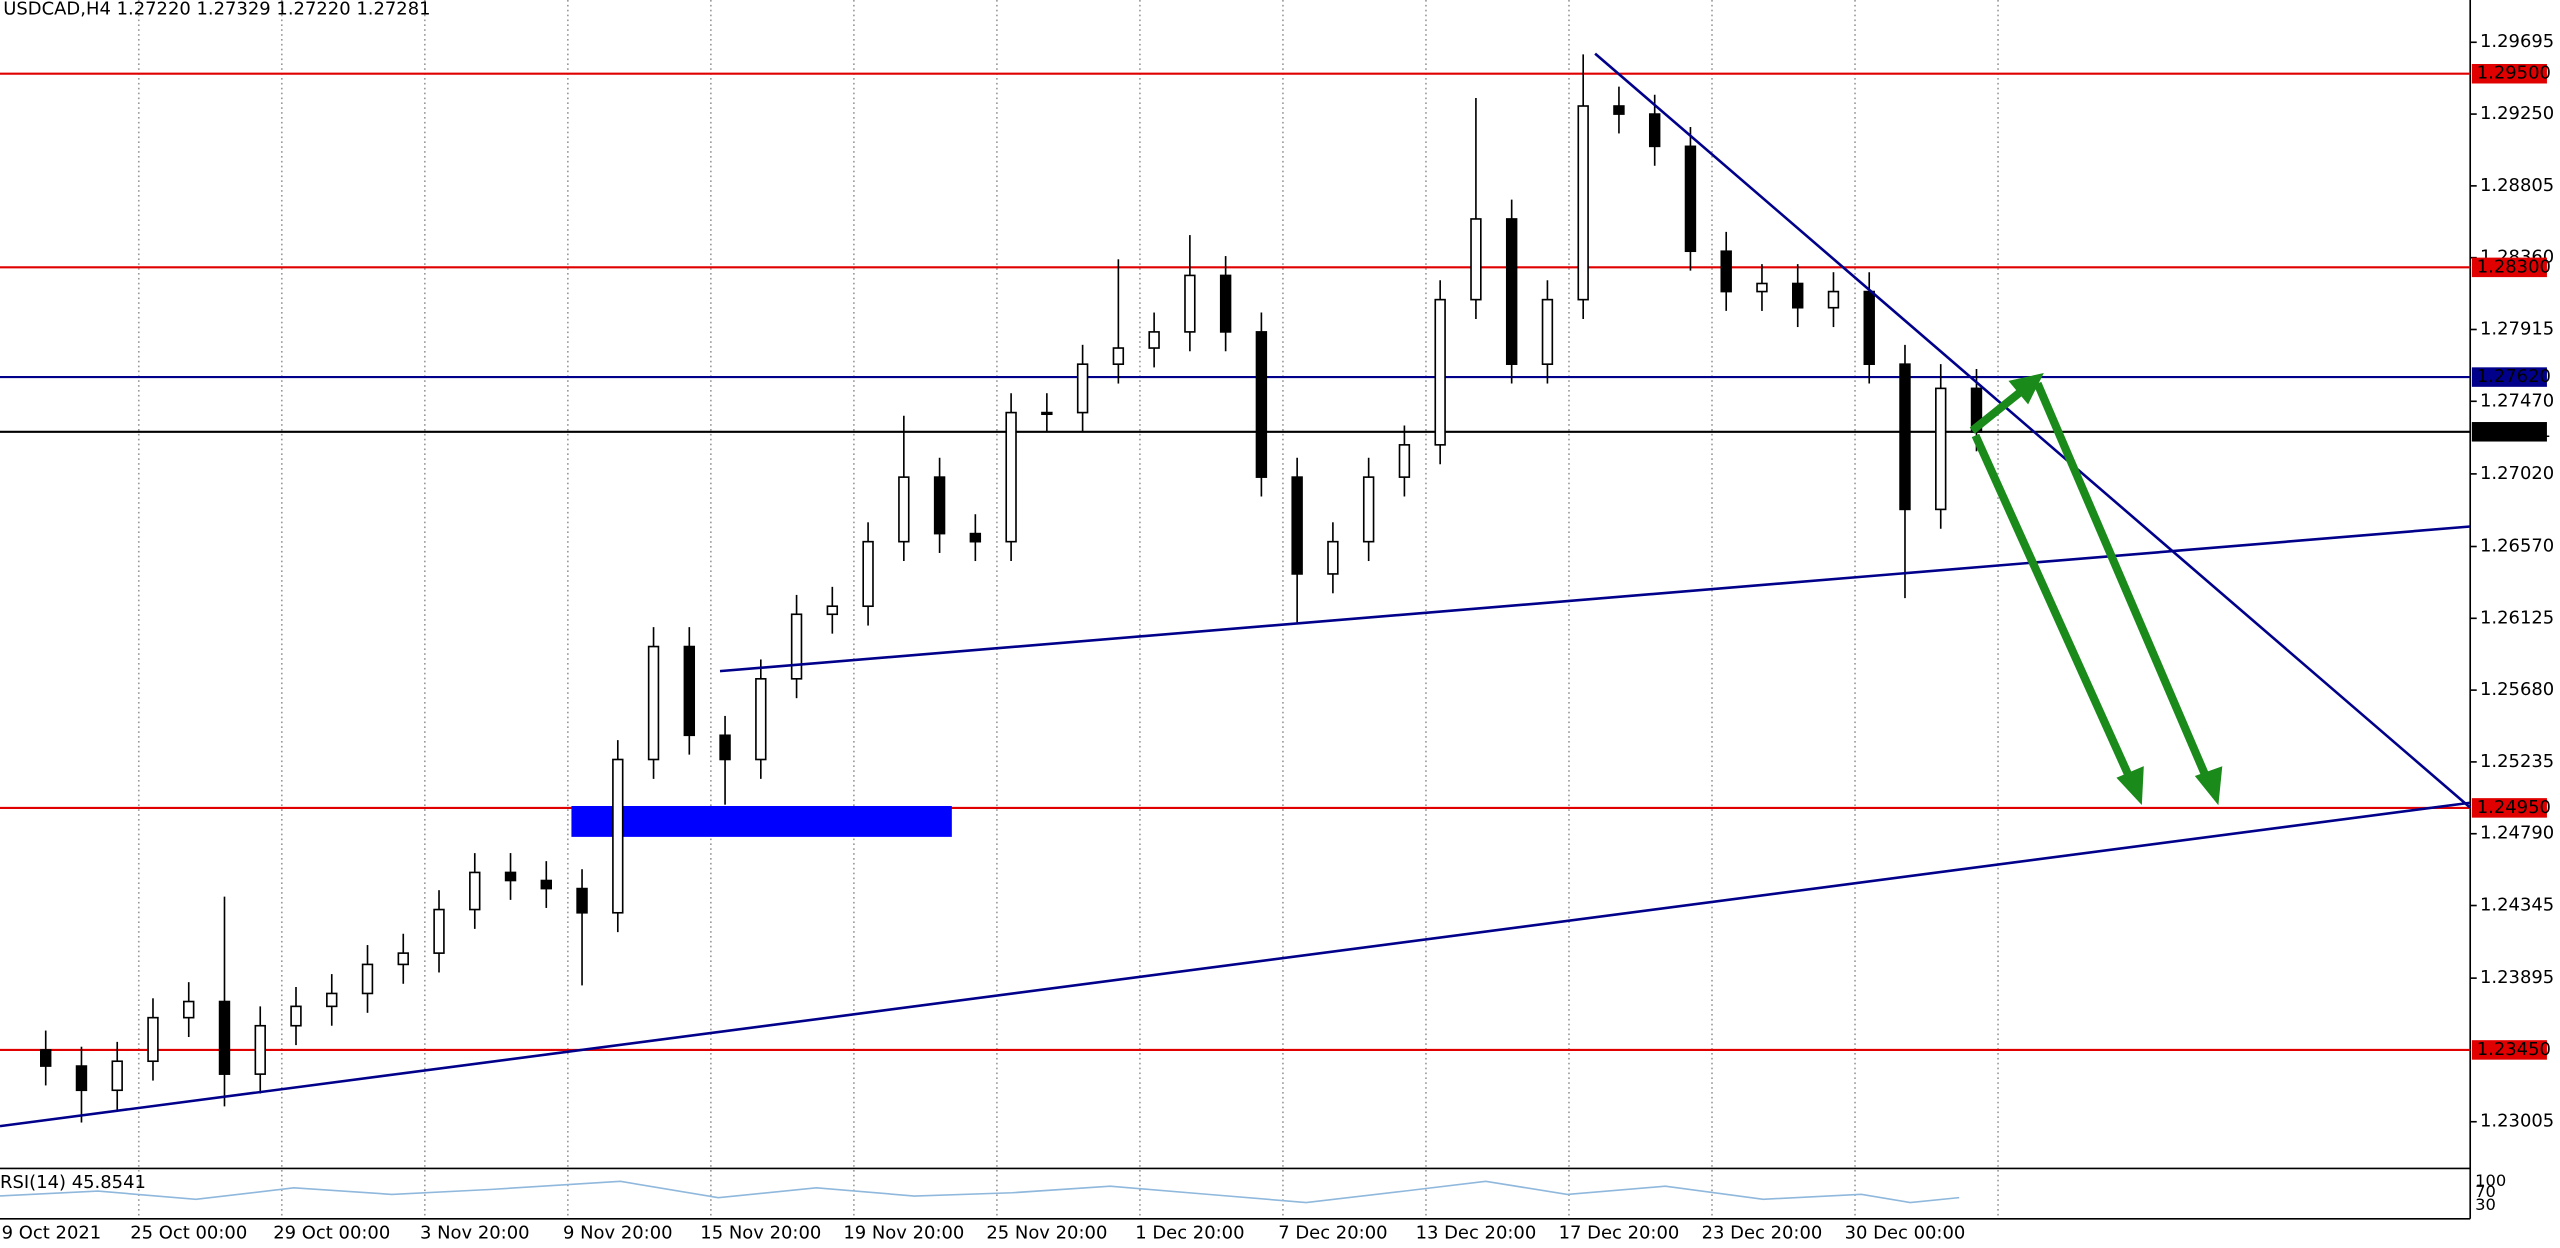  Describe the element at coordinates (2517, 400) in the screenshot. I see `y-tick-label: 1.27470` at that location.